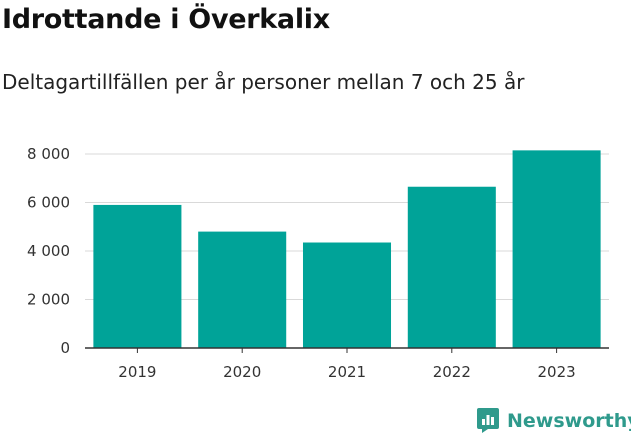 This screenshot has width=631, height=439. What do you see at coordinates (242, 372) in the screenshot?
I see `x-tick-label: 2020` at bounding box center [242, 372].